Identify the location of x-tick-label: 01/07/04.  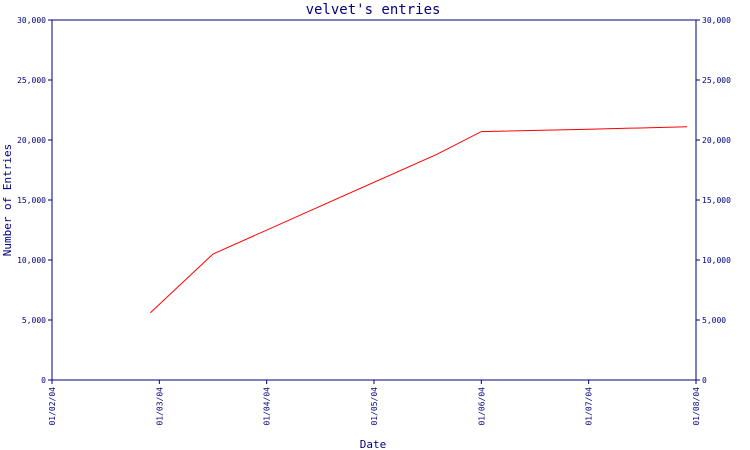
(589, 406).